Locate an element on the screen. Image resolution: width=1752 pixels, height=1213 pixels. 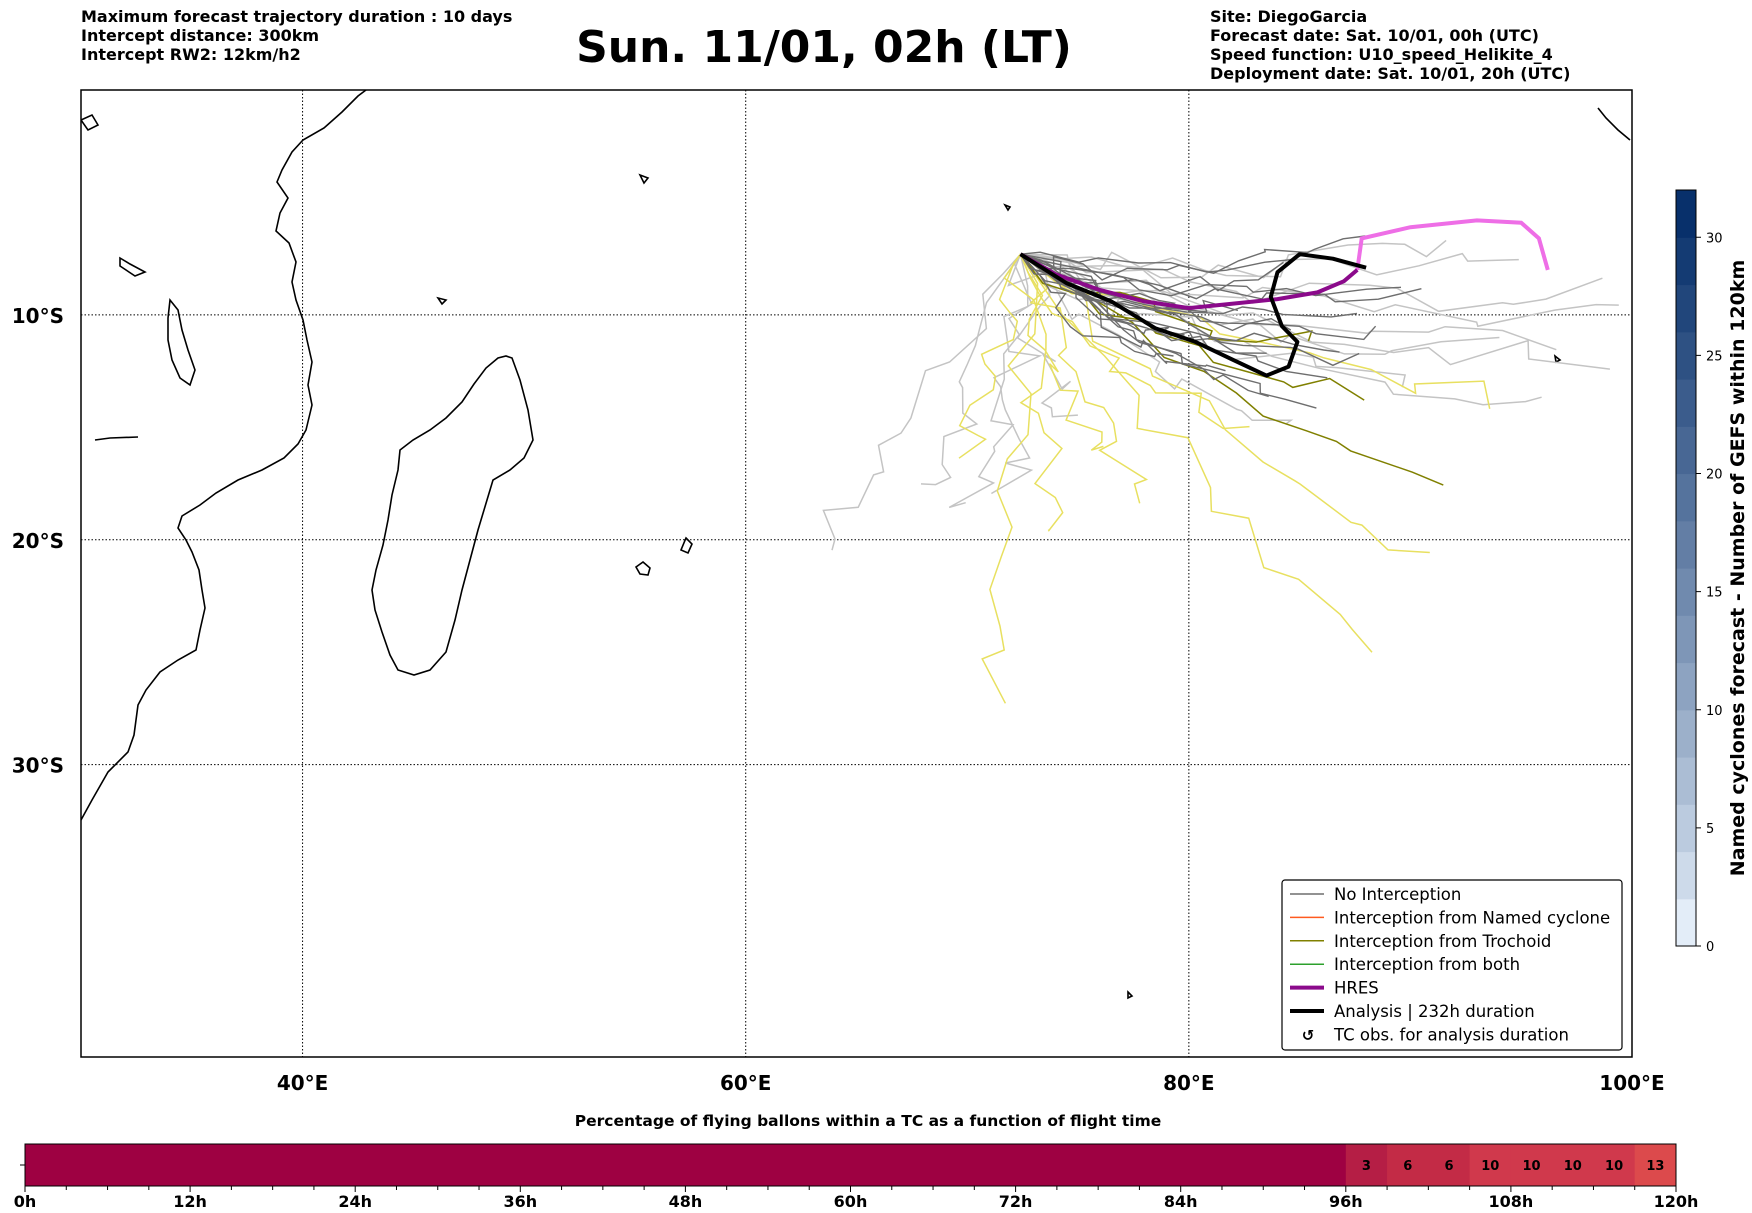
colorbar-tick-label: 10 is located at coordinates (1714, 711).